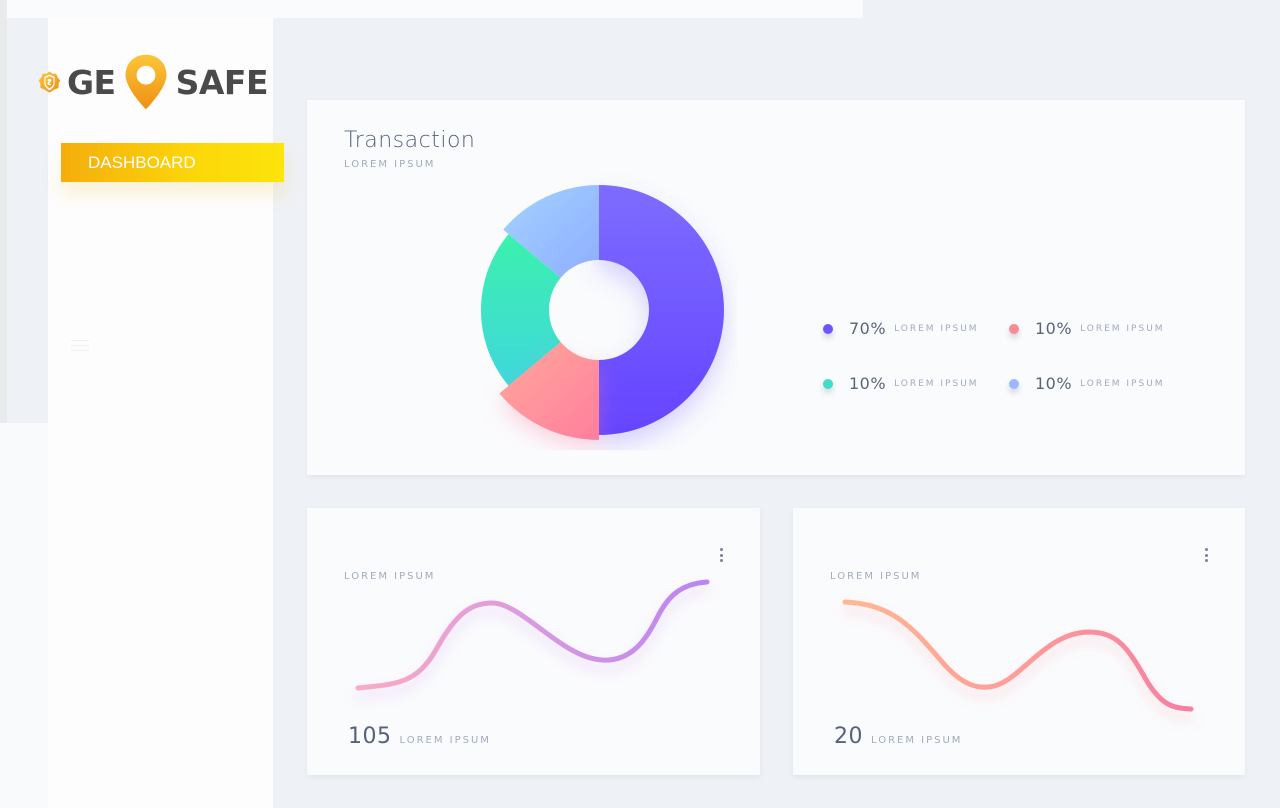  I want to click on stat: 105 LOREM IPSUM, so click(419, 736).